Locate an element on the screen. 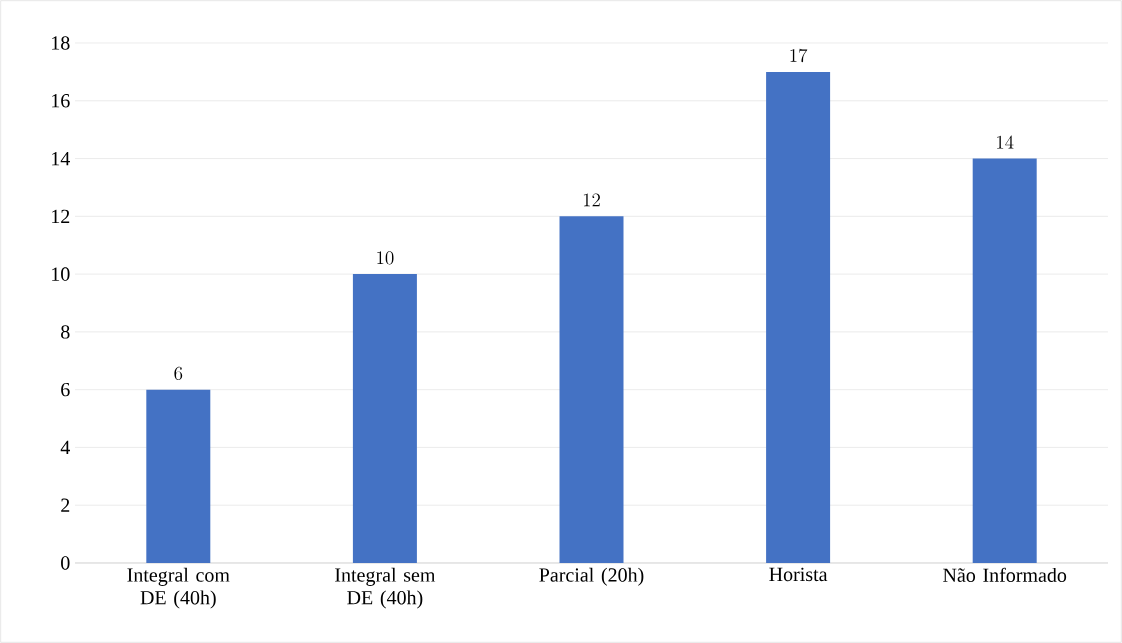 Image resolution: width=1122 pixels, height=643 pixels. y-tick-label: 8 is located at coordinates (65, 332).